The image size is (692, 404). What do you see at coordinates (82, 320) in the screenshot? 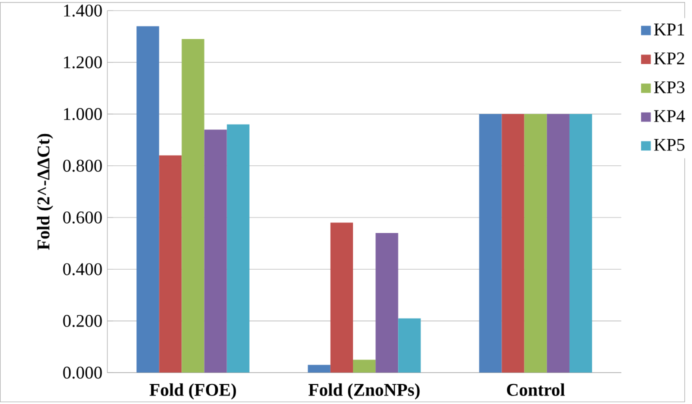
I see `y-tick-label: 0.200` at bounding box center [82, 320].